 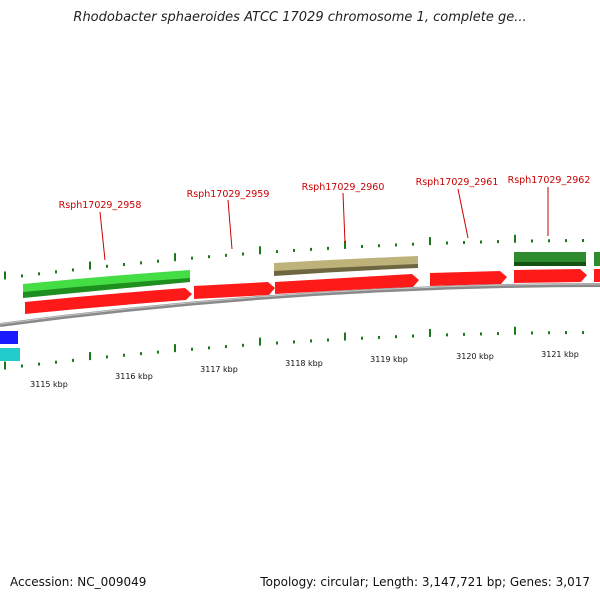 I want to click on kbp-label-3121: 3121 kbp, so click(x=560, y=354).